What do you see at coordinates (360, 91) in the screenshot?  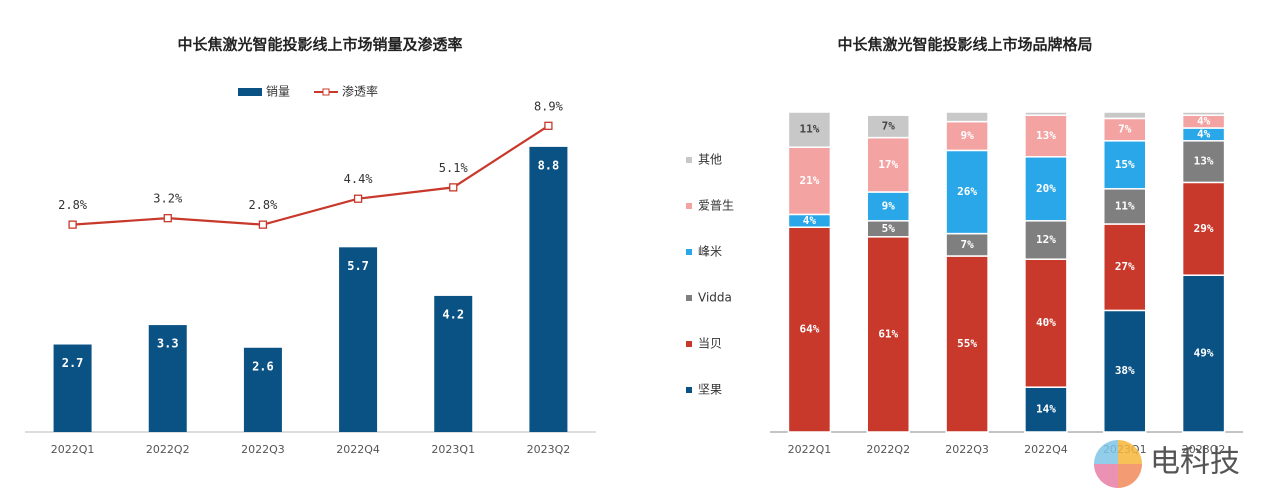 I see `legend-label: 渗透率` at bounding box center [360, 91].